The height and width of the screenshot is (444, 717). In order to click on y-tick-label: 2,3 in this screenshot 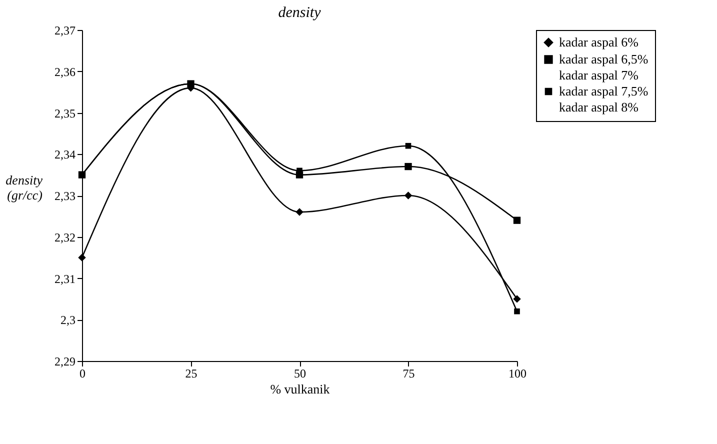, I will do `click(68, 320)`.